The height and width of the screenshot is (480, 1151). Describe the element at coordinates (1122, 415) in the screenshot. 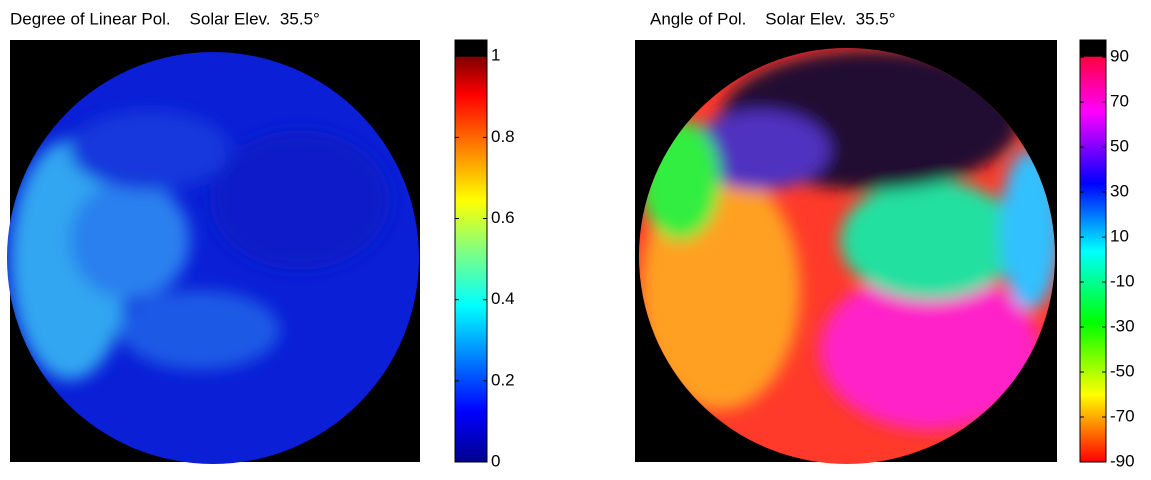

I see `colorbar-tick-label: -70` at that location.